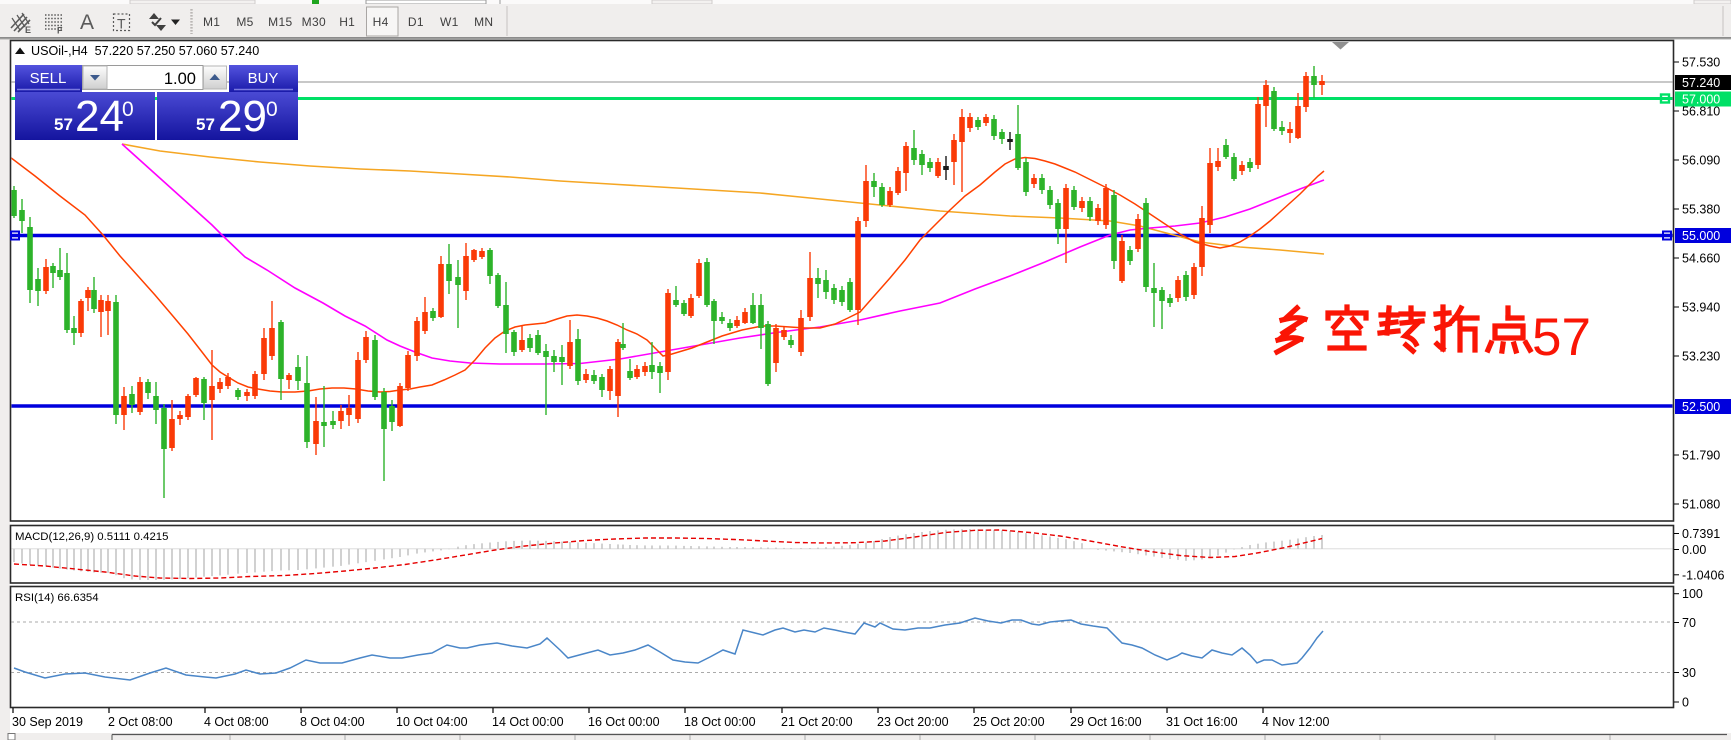 The image size is (1731, 740). I want to click on svg-text: 1.00, so click(180, 79).